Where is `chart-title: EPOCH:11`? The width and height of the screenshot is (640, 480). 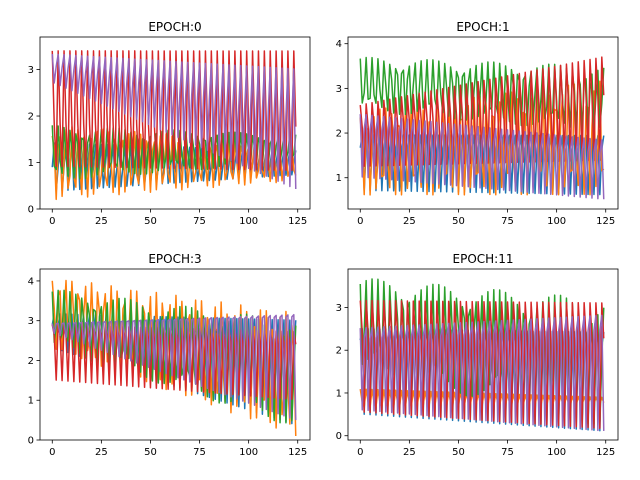 chart-title: EPOCH:11 is located at coordinates (483, 259).